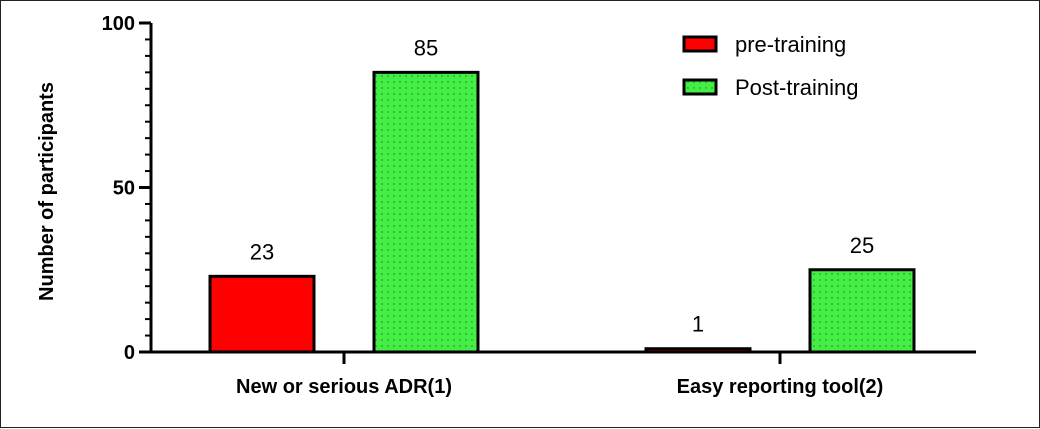 The image size is (1040, 429). I want to click on legend: pre-training Post-training, so click(770, 66).